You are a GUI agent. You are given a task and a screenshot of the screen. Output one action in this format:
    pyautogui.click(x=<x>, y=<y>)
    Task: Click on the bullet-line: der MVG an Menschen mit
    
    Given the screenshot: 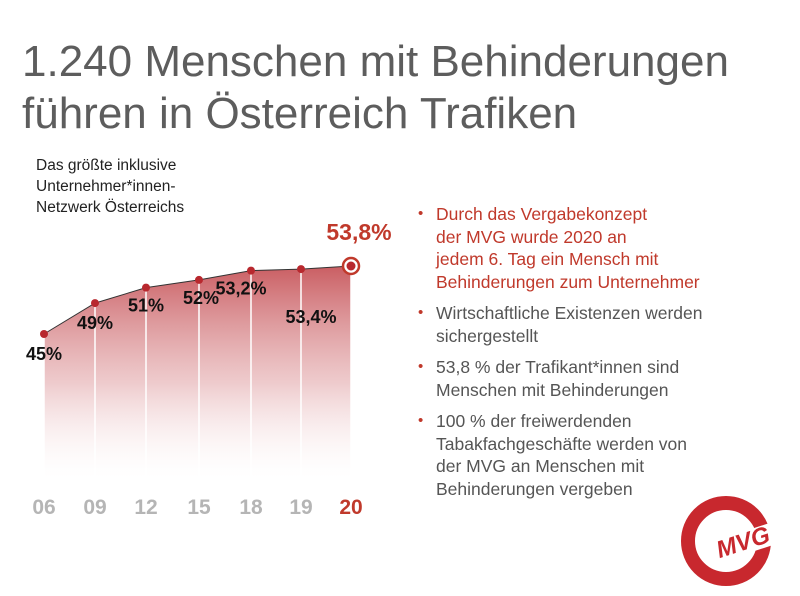 What is the action you would take?
    pyautogui.click(x=540, y=466)
    